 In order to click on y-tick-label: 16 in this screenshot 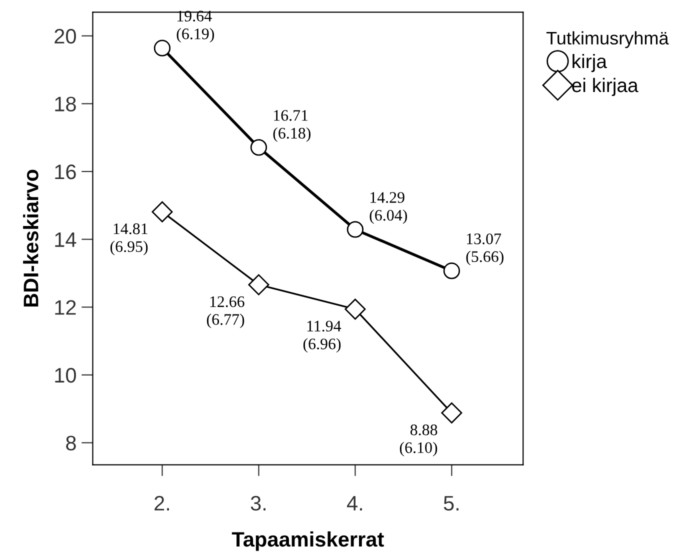, I will do `click(65, 172)`.